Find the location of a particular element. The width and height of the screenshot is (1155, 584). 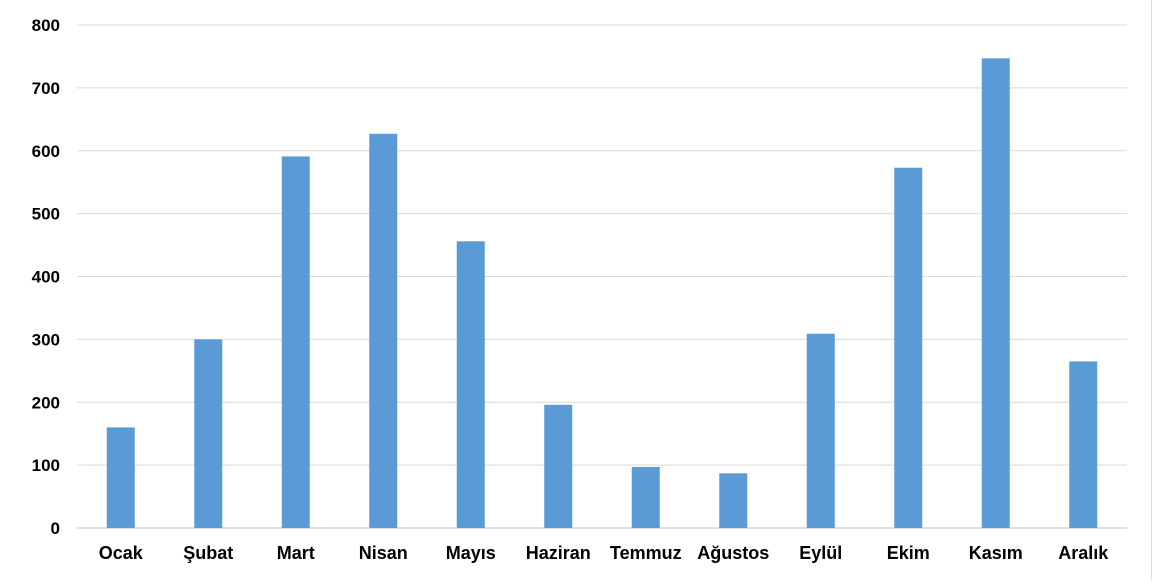

y-tick-label: 700 is located at coordinates (46, 88).